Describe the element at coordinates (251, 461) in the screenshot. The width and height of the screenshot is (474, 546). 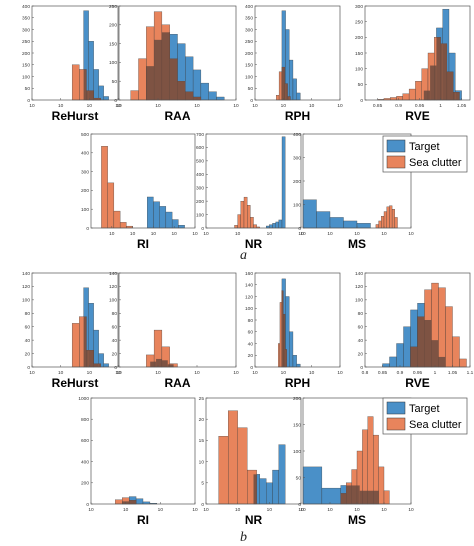
I see `panel-b-nr: 0 5 10 15 20 25 10 10 10 10 NR` at that location.